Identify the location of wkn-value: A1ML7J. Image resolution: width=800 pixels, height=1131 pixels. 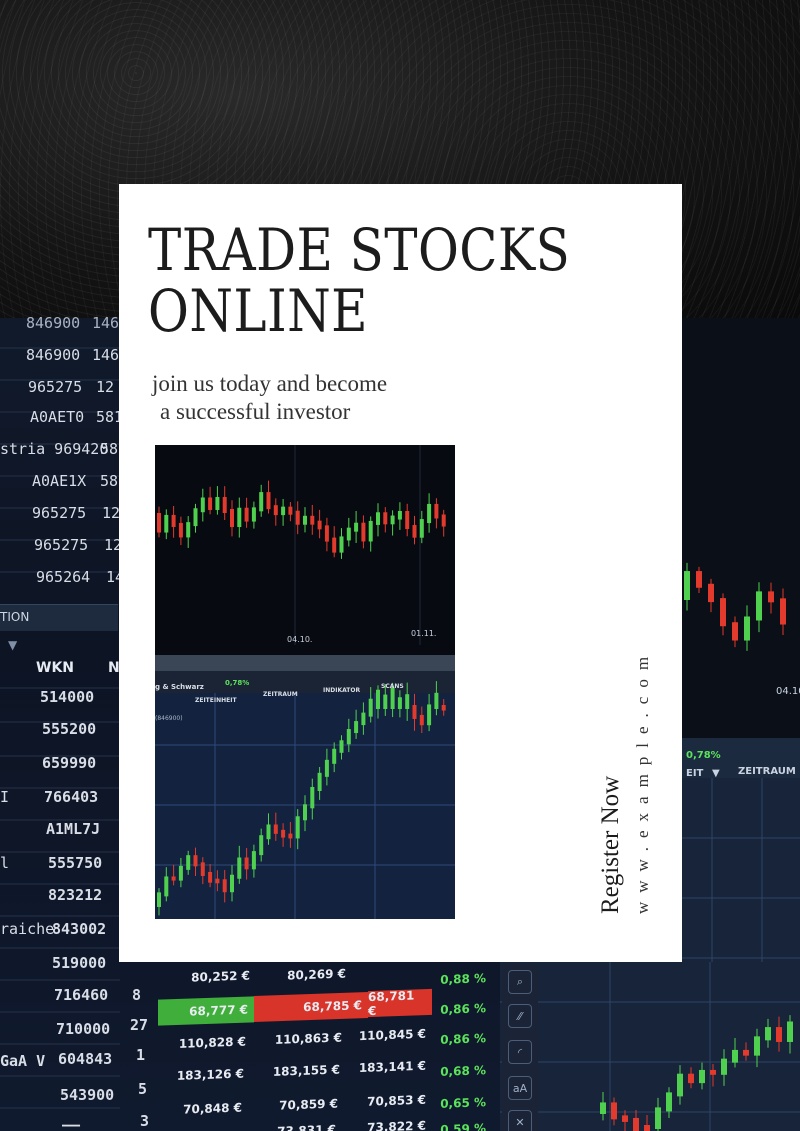
(73, 829).